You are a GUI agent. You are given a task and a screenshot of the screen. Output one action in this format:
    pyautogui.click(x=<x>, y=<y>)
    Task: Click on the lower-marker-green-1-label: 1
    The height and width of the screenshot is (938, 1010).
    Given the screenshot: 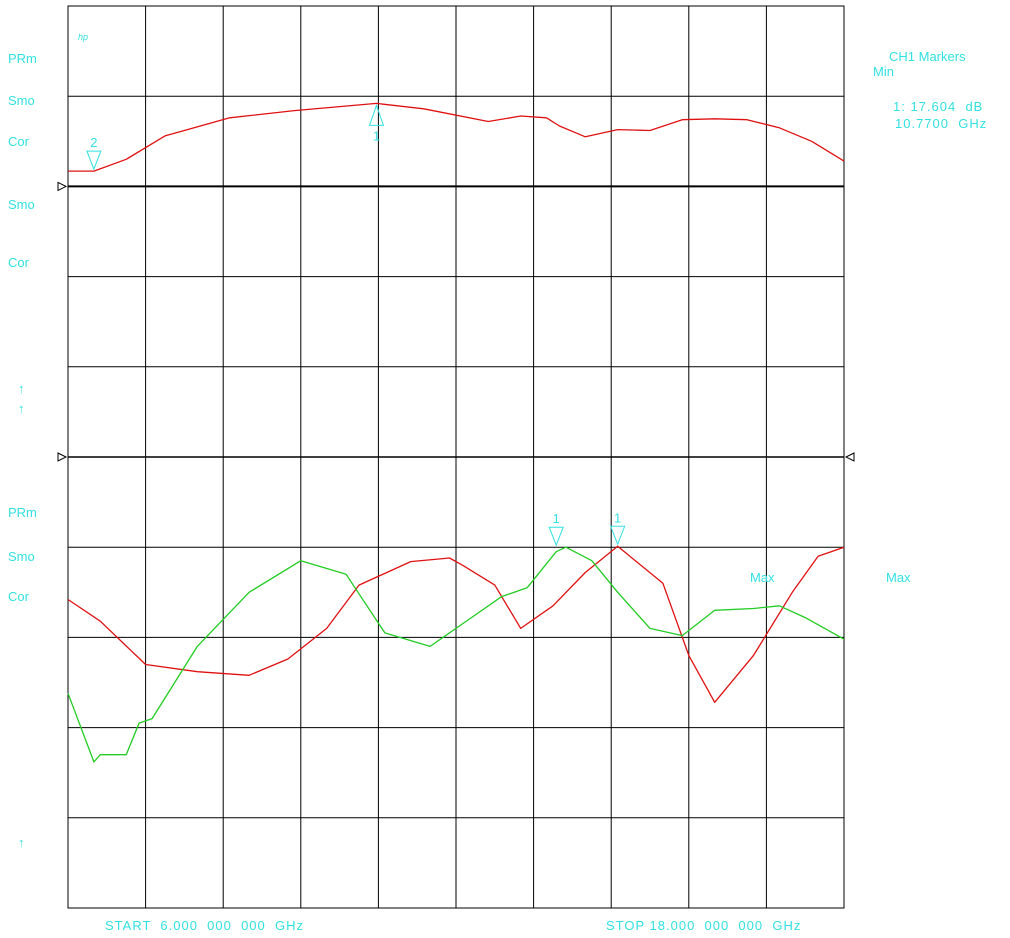 What is the action you would take?
    pyautogui.click(x=556, y=518)
    